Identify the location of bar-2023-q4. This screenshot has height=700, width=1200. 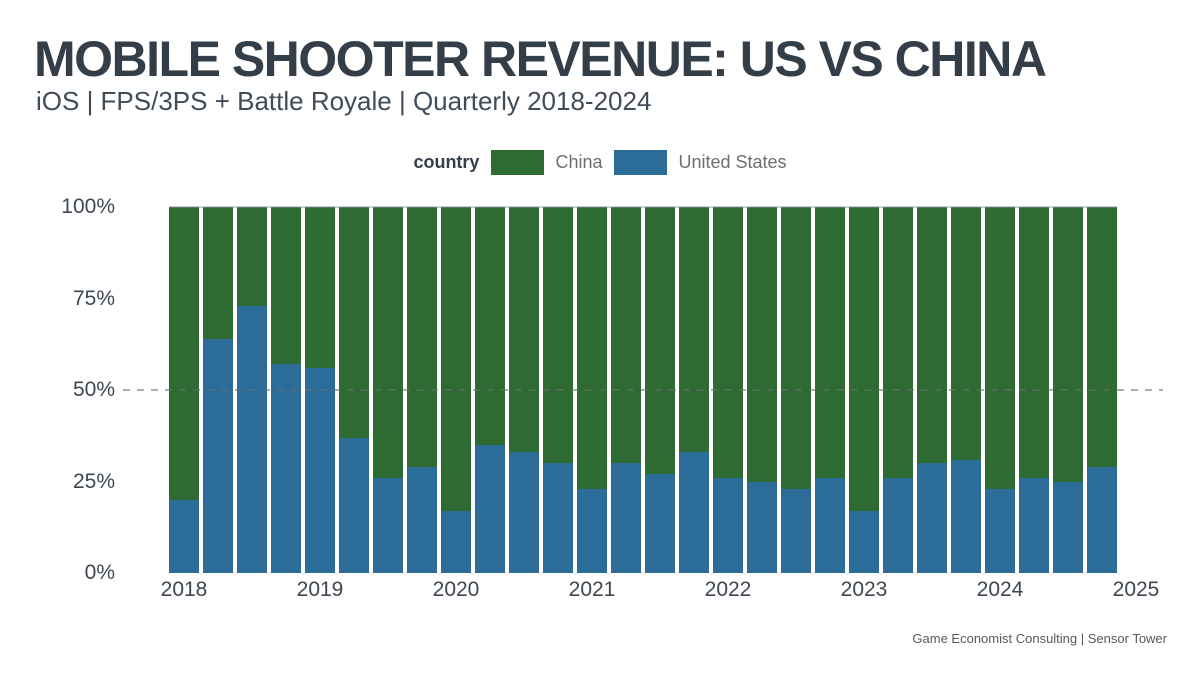
(966, 390).